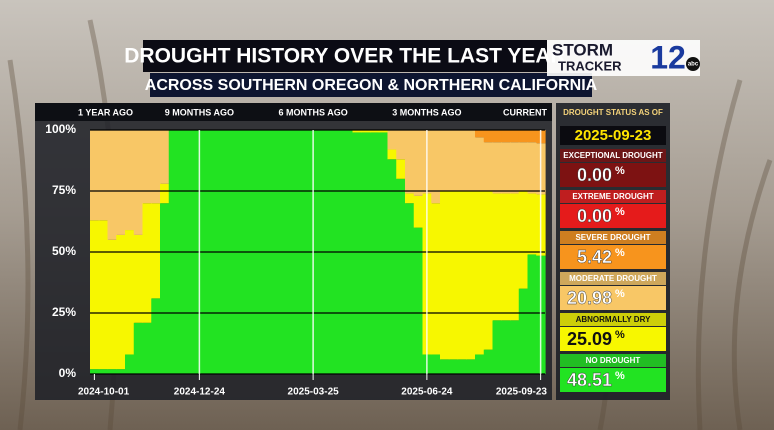  Describe the element at coordinates (612, 196) in the screenshot. I see `legend-label: EXTREME DROUGHT` at that location.